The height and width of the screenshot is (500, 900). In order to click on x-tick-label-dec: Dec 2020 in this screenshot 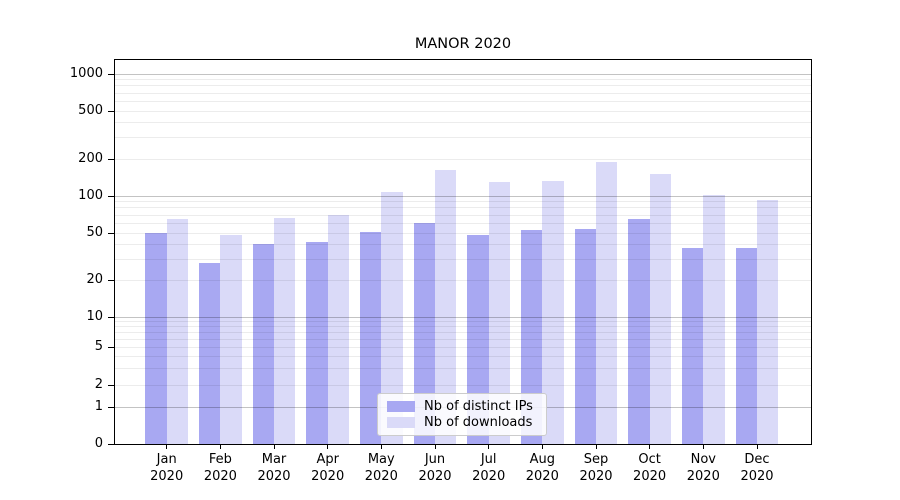, I will do `click(757, 468)`.